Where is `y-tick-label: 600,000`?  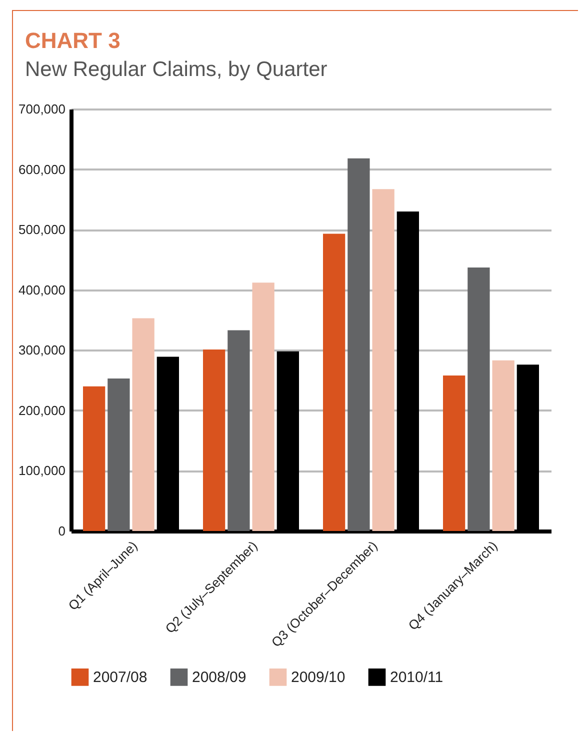
y-tick-label: 600,000 is located at coordinates (42, 169).